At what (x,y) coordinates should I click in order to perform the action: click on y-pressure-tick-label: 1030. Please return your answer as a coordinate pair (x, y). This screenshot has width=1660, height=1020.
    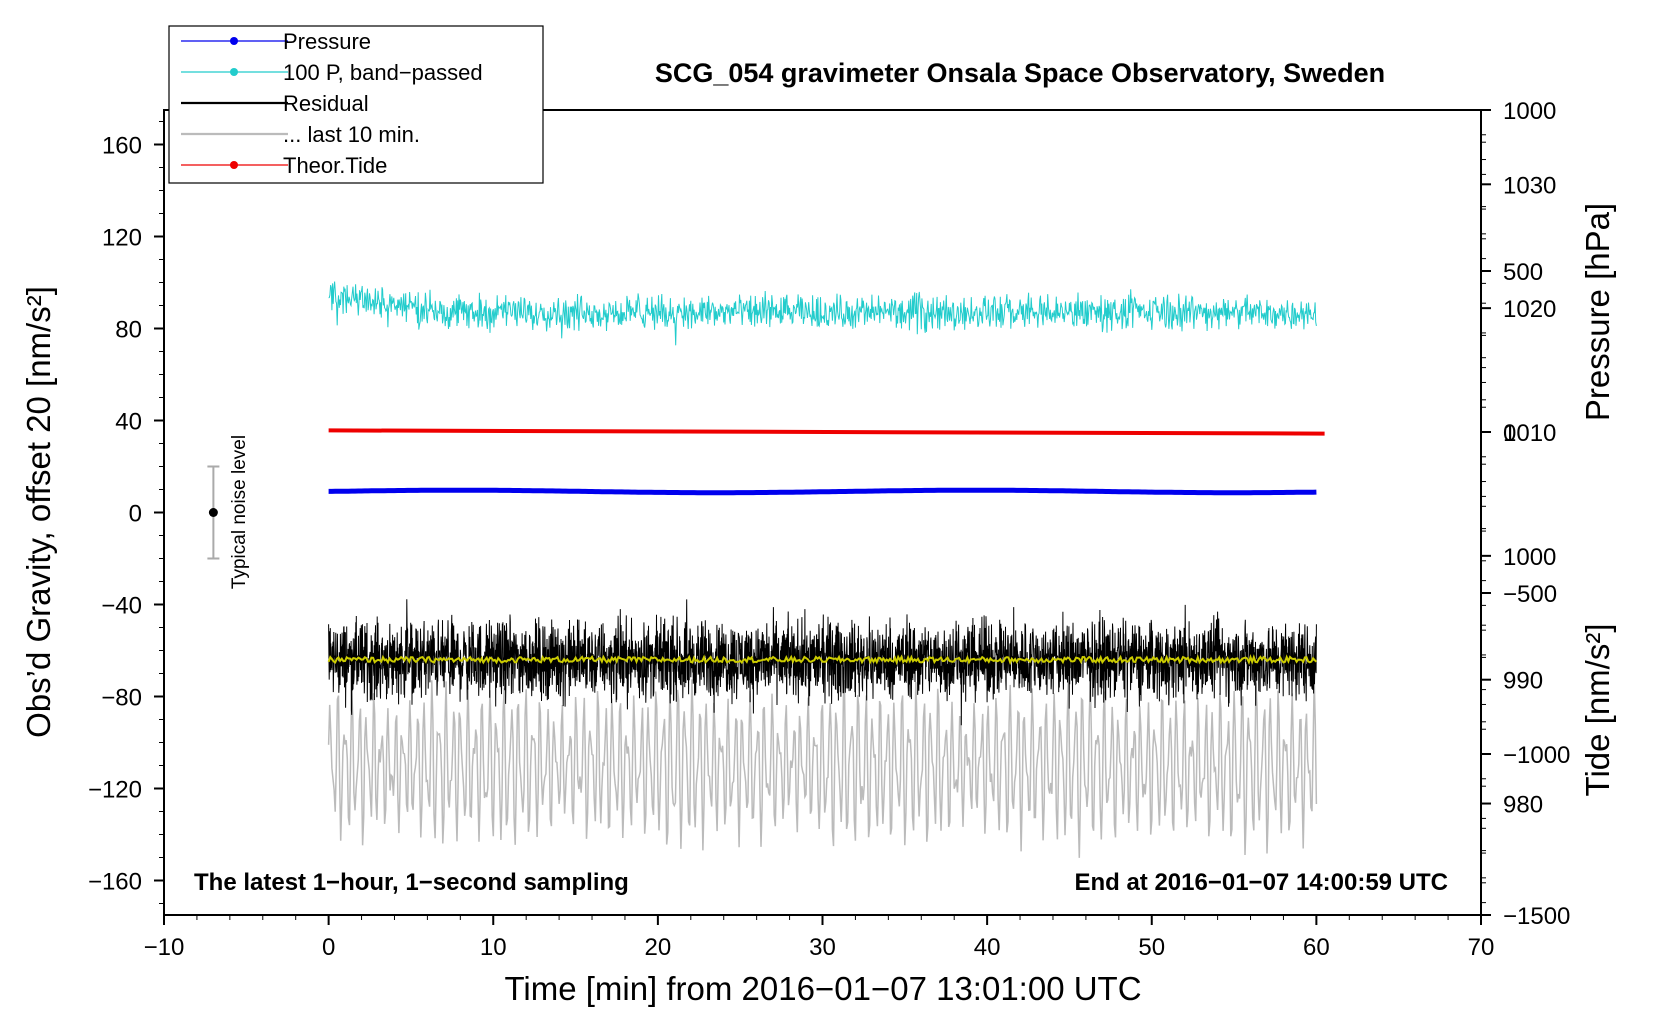
    Looking at the image, I should click on (1529, 185).